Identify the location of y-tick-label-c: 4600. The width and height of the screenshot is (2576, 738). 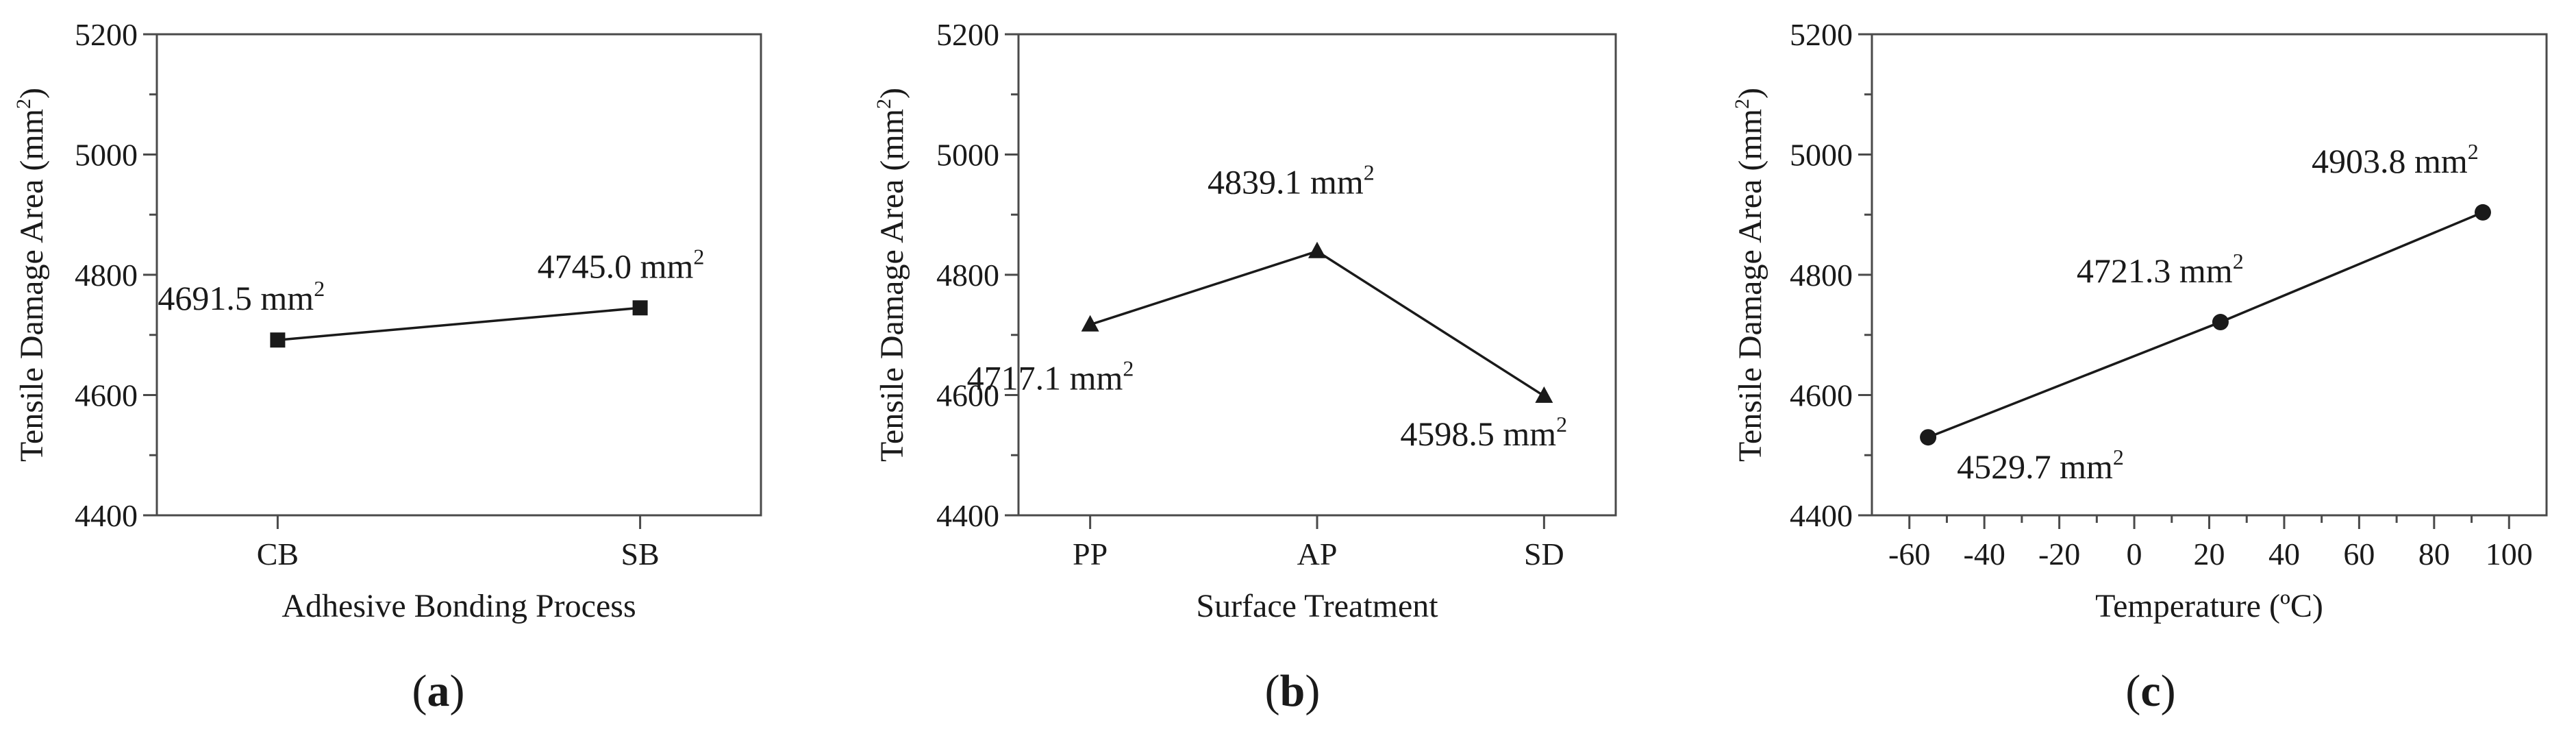
(1821, 395).